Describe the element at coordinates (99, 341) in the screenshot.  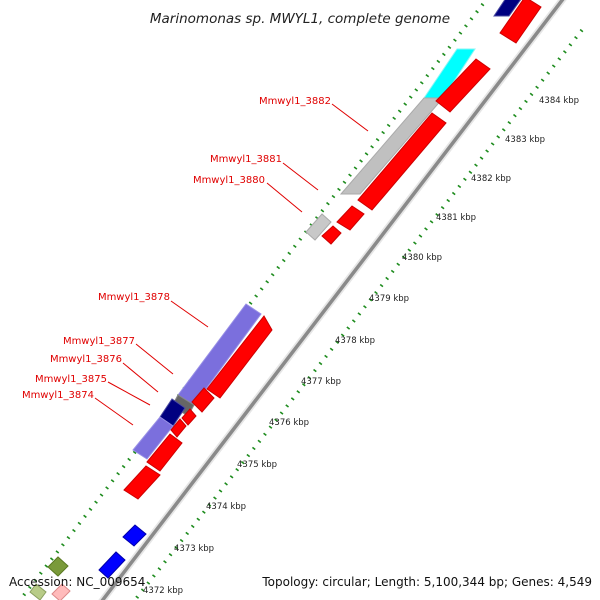
I see `gene-label-3877: Mmwyl1_3877` at that location.